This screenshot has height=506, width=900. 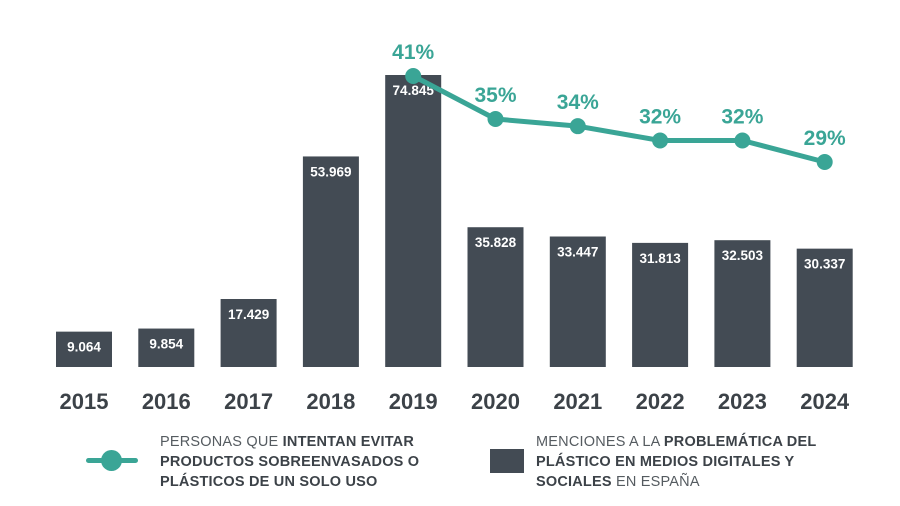 I want to click on x-tick-label: 2018, so click(x=330, y=401).